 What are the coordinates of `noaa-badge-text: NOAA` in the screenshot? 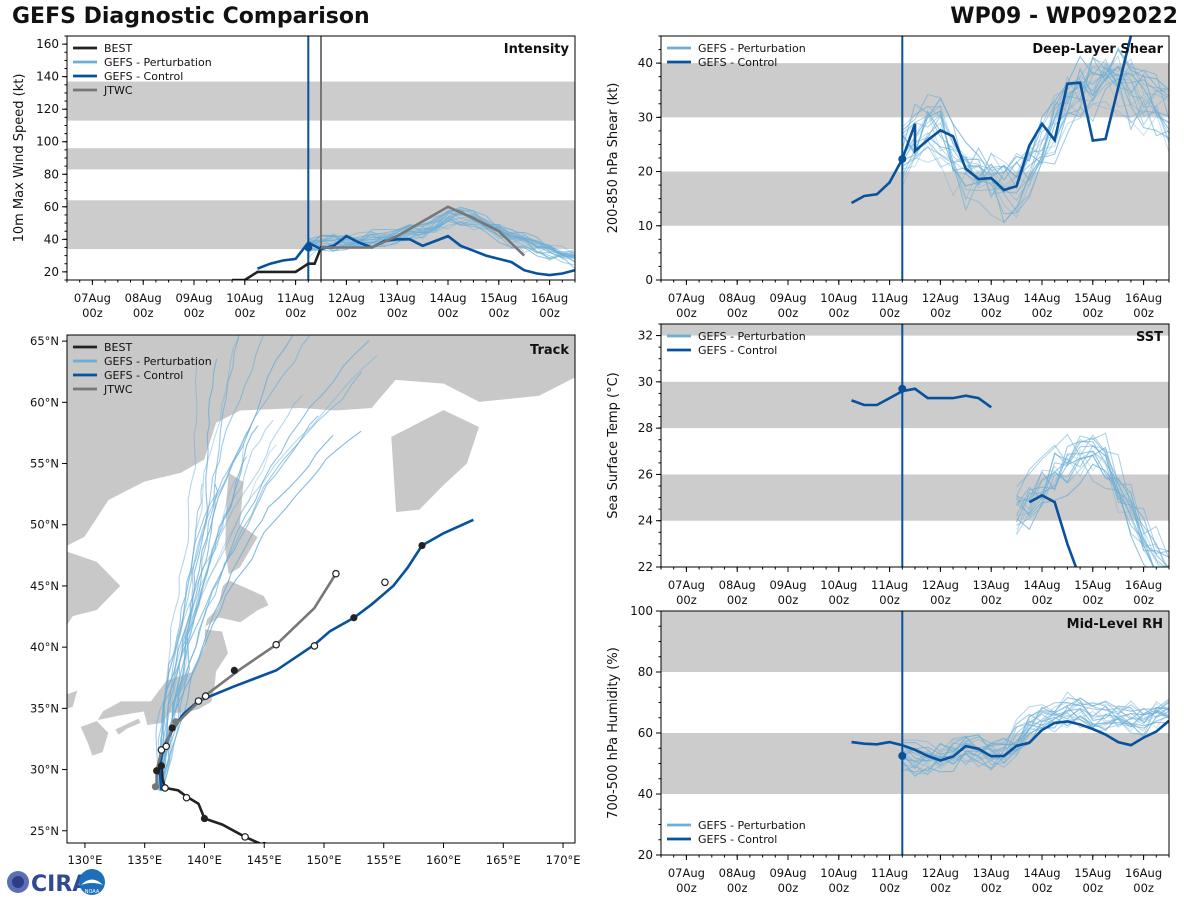 It's located at (92, 892).